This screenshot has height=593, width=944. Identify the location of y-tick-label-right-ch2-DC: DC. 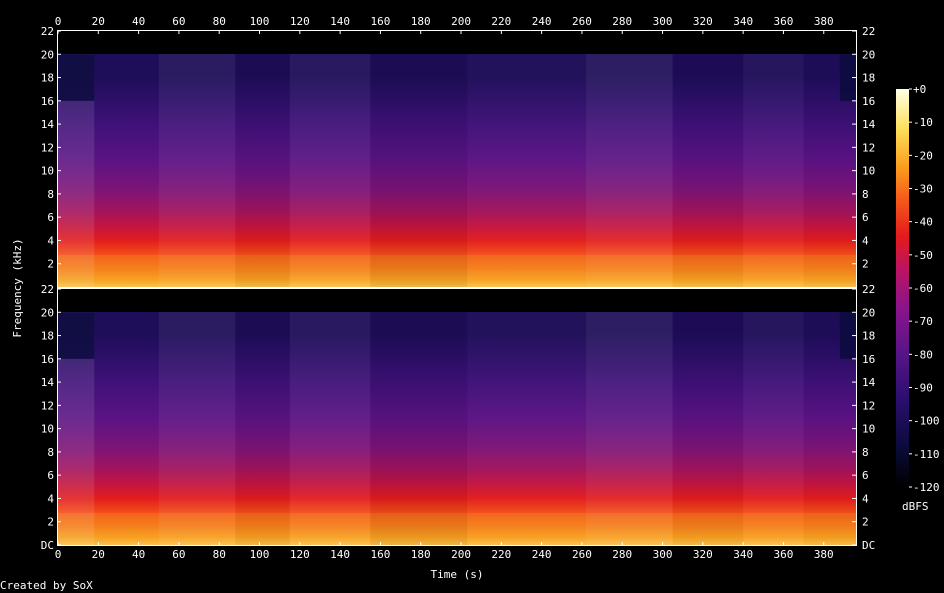
(868, 545).